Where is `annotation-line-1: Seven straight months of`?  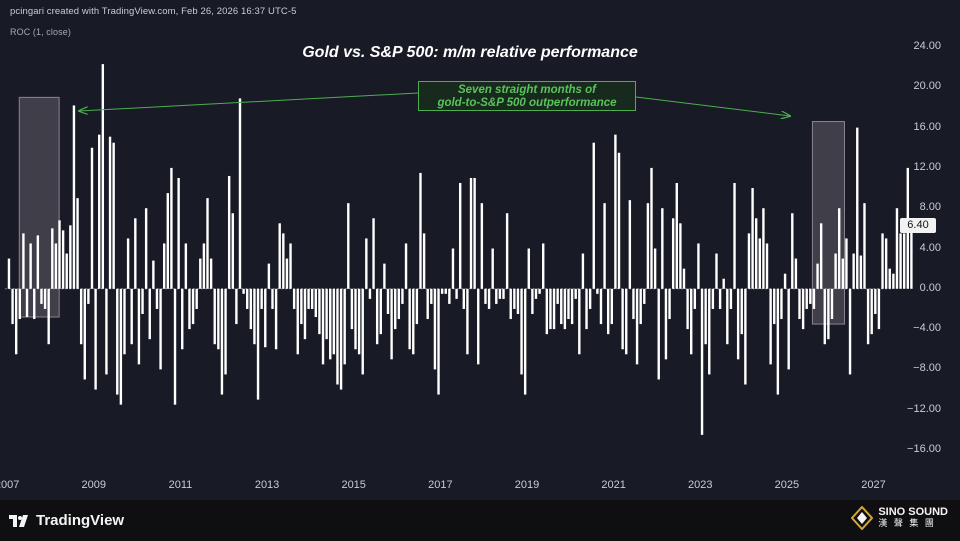 annotation-line-1: Seven straight months of is located at coordinates (527, 90).